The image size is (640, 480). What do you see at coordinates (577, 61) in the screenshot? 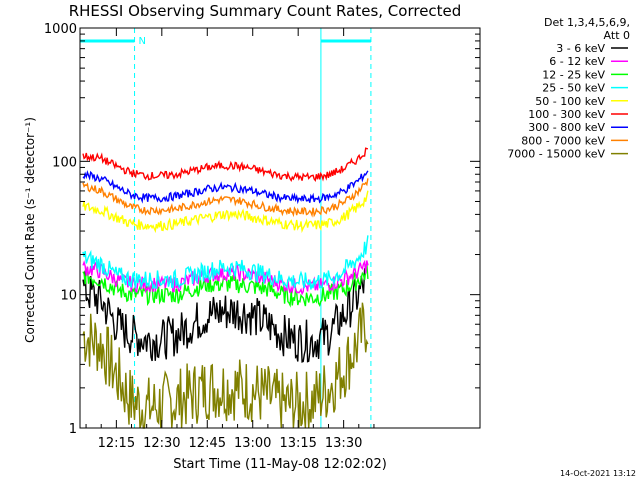
I see `legend-label: 6 - 12 keV` at bounding box center [577, 61].